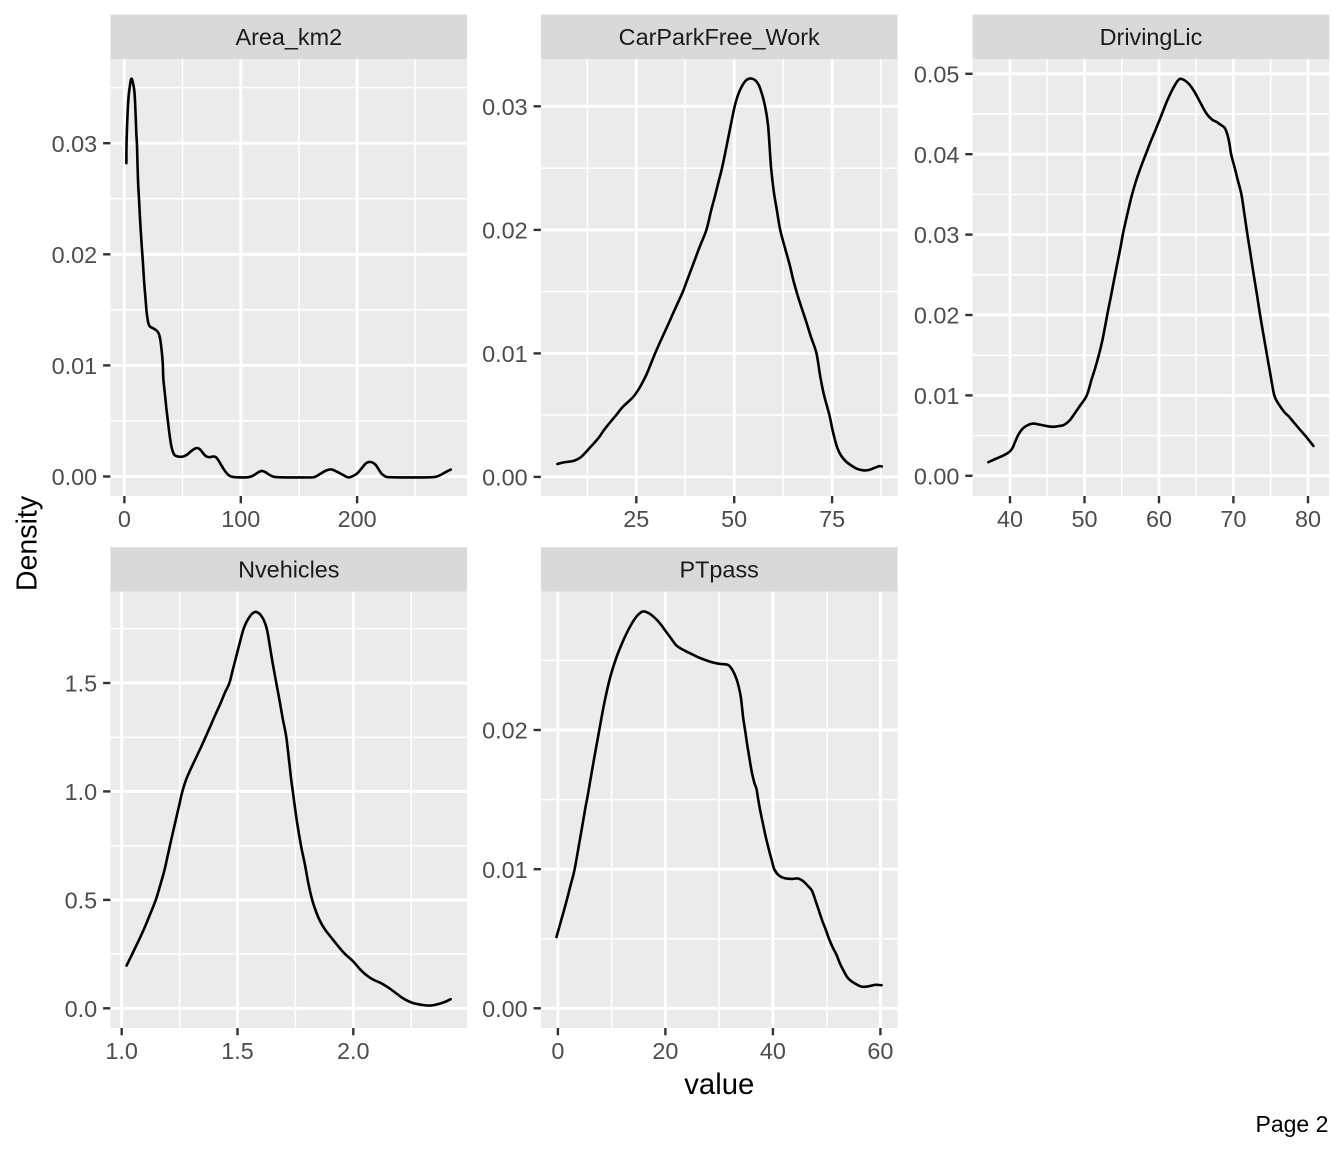 The width and height of the screenshot is (1344, 1157). Describe the element at coordinates (27, 543) in the screenshot. I see `svg-text: Density` at that location.